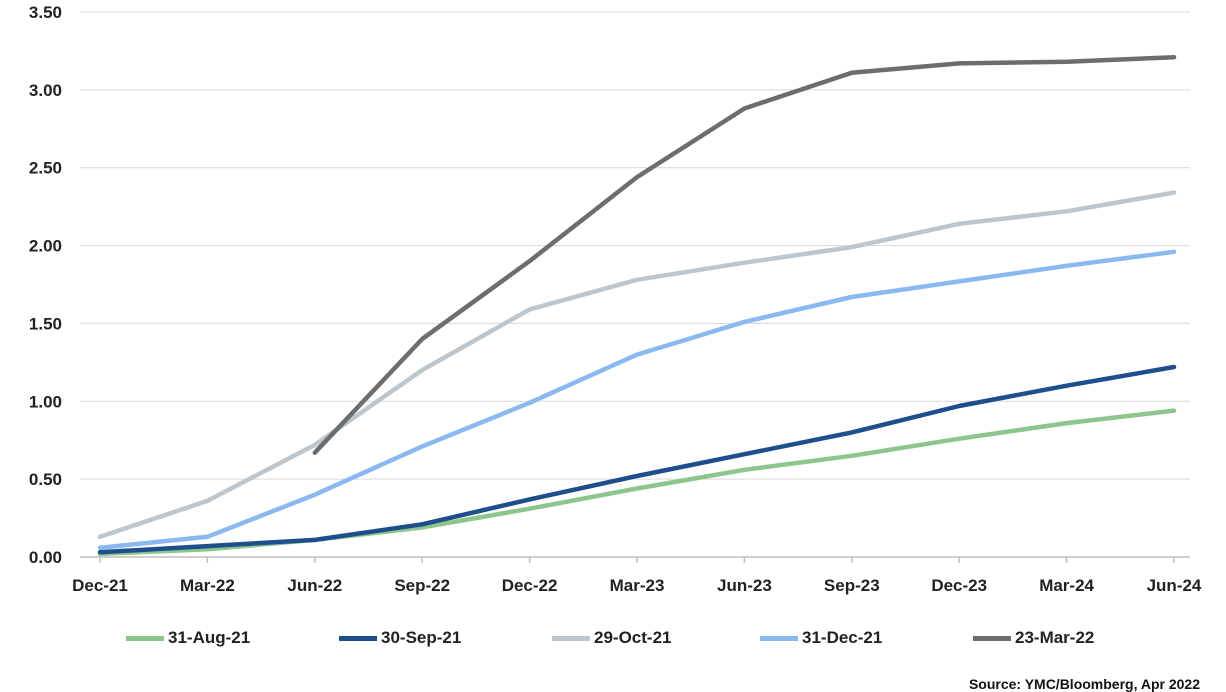  Describe the element at coordinates (209, 637) in the screenshot. I see `legend-label: 31-Aug-21` at that location.